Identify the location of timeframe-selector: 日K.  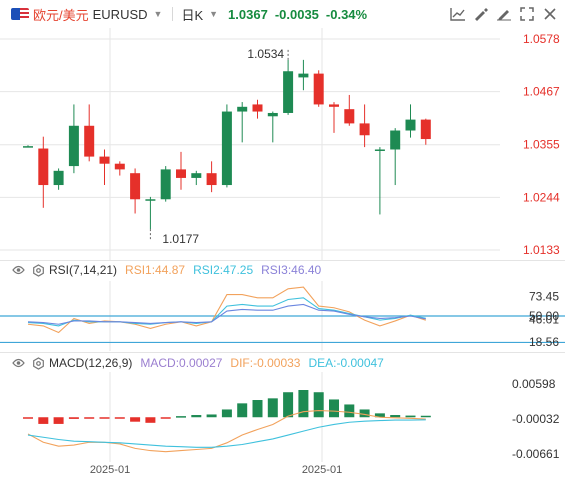
(192, 15).